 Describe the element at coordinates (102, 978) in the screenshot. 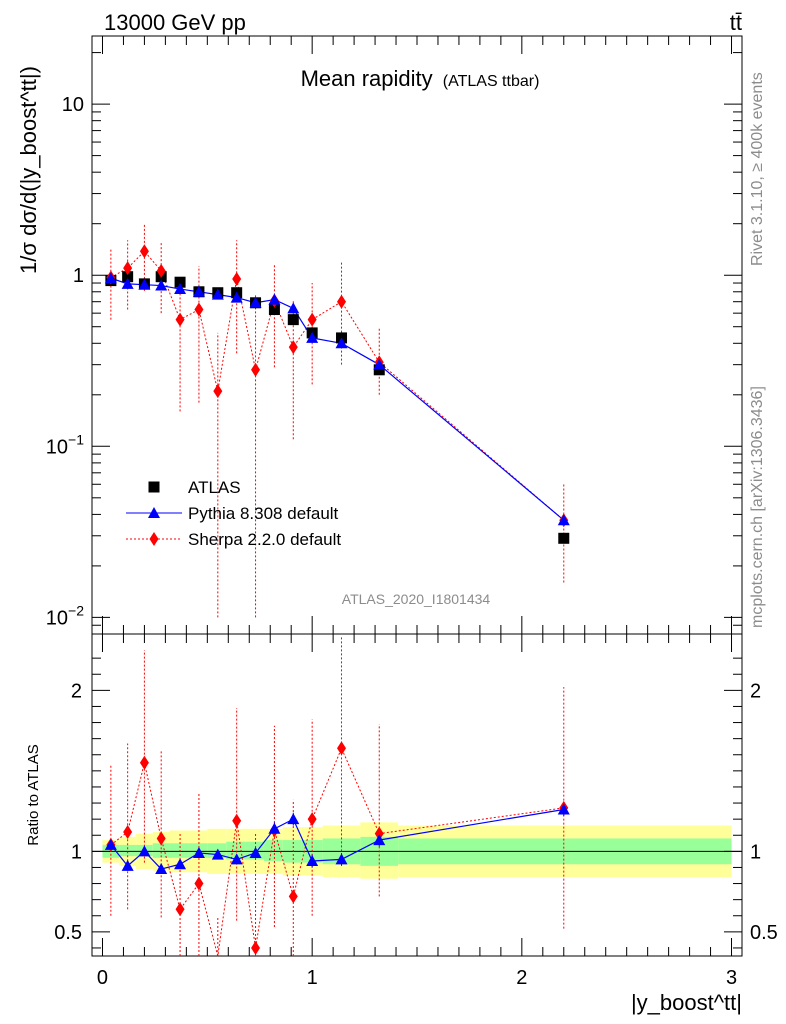

I see `x-tick-label: 0` at that location.